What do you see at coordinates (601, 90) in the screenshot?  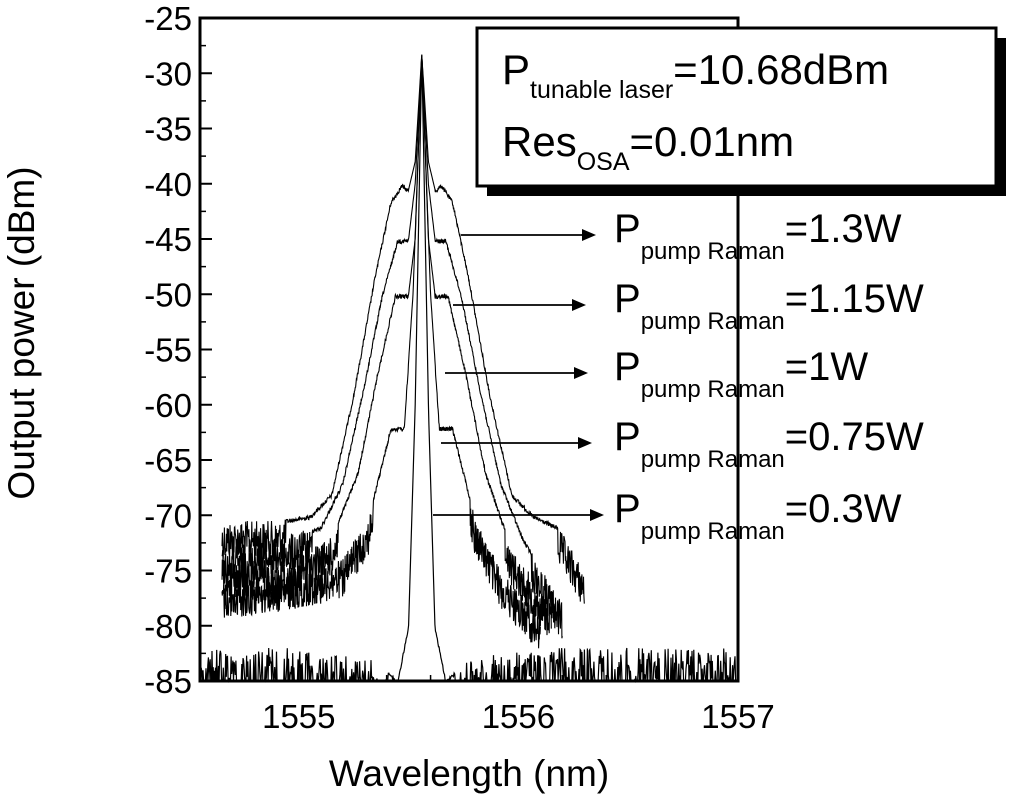 I see `info-line1-sub: tunable laser` at bounding box center [601, 90].